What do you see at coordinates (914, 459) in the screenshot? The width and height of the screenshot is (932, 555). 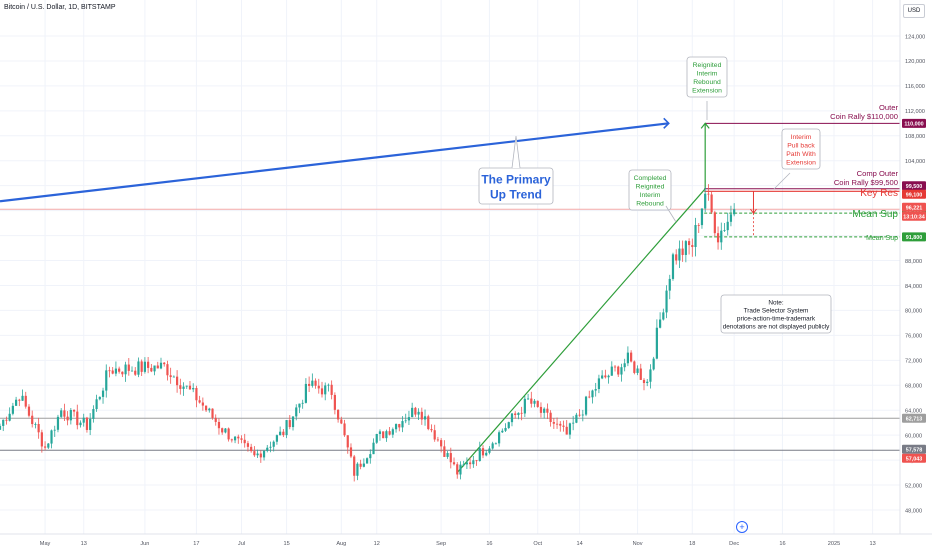 I see `price-badge-text: 57,043` at bounding box center [914, 459].